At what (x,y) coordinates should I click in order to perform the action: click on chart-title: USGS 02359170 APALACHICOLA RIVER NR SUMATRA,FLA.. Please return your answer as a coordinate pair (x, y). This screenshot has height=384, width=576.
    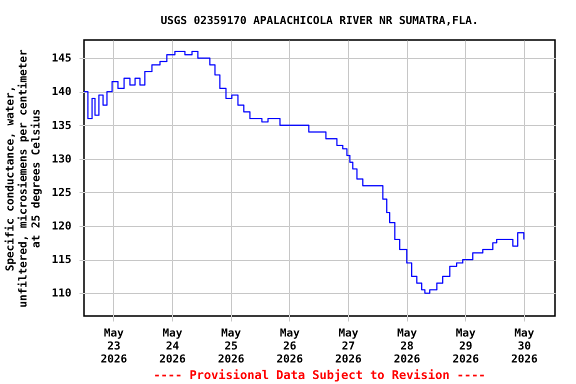
    Looking at the image, I should click on (319, 20).